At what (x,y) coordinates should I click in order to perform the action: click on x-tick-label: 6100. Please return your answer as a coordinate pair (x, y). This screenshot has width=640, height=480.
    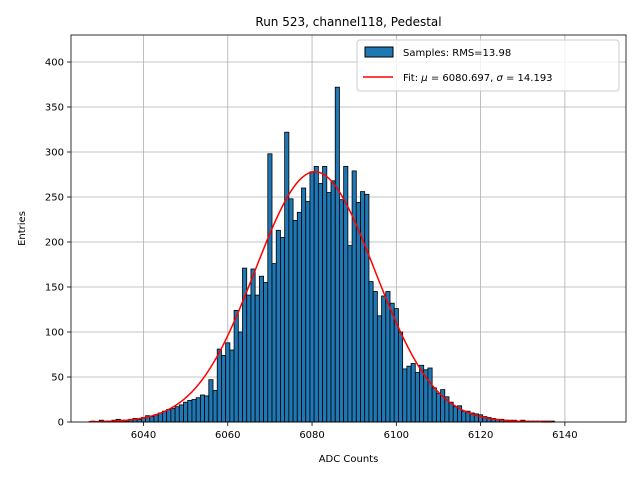
    Looking at the image, I should click on (396, 435).